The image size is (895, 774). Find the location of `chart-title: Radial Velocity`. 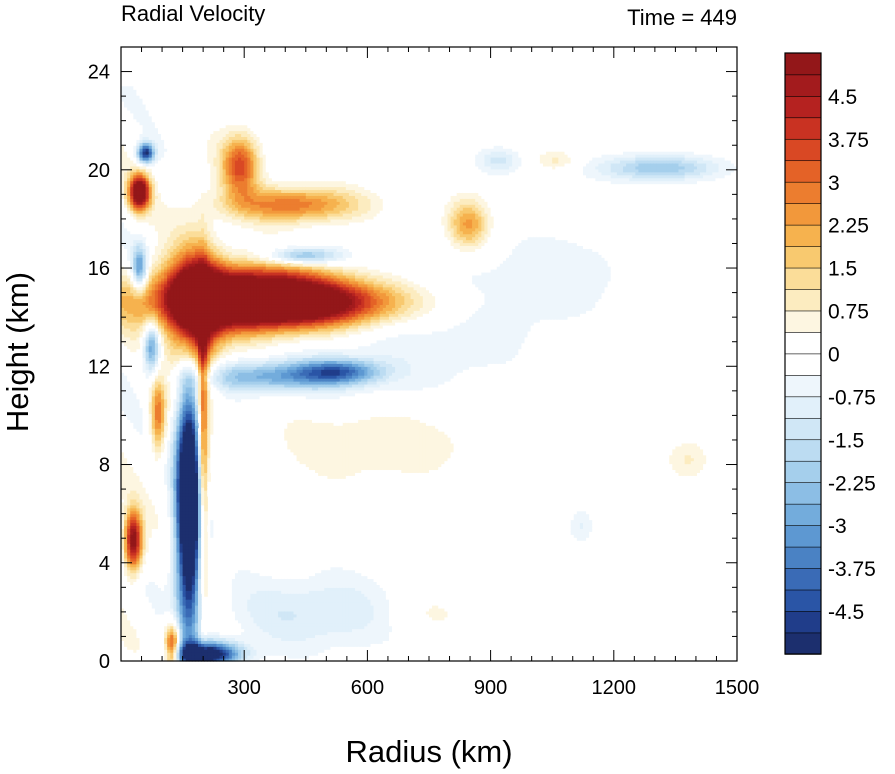

chart-title: Radial Velocity is located at coordinates (193, 13).